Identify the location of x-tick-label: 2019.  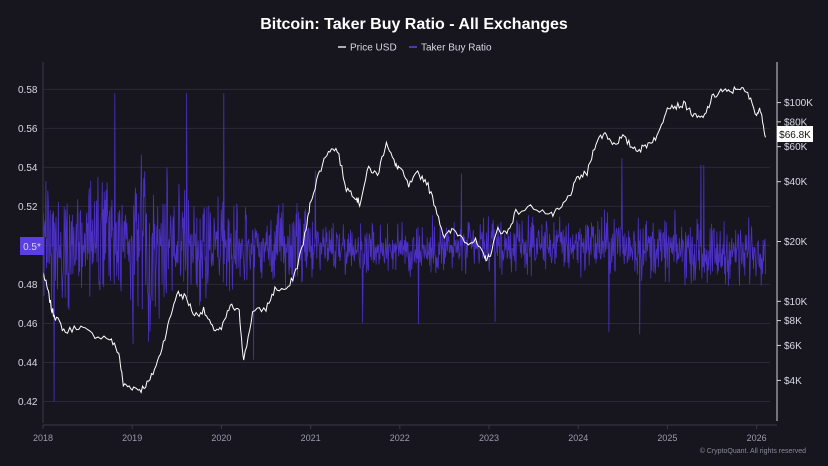
(132, 438).